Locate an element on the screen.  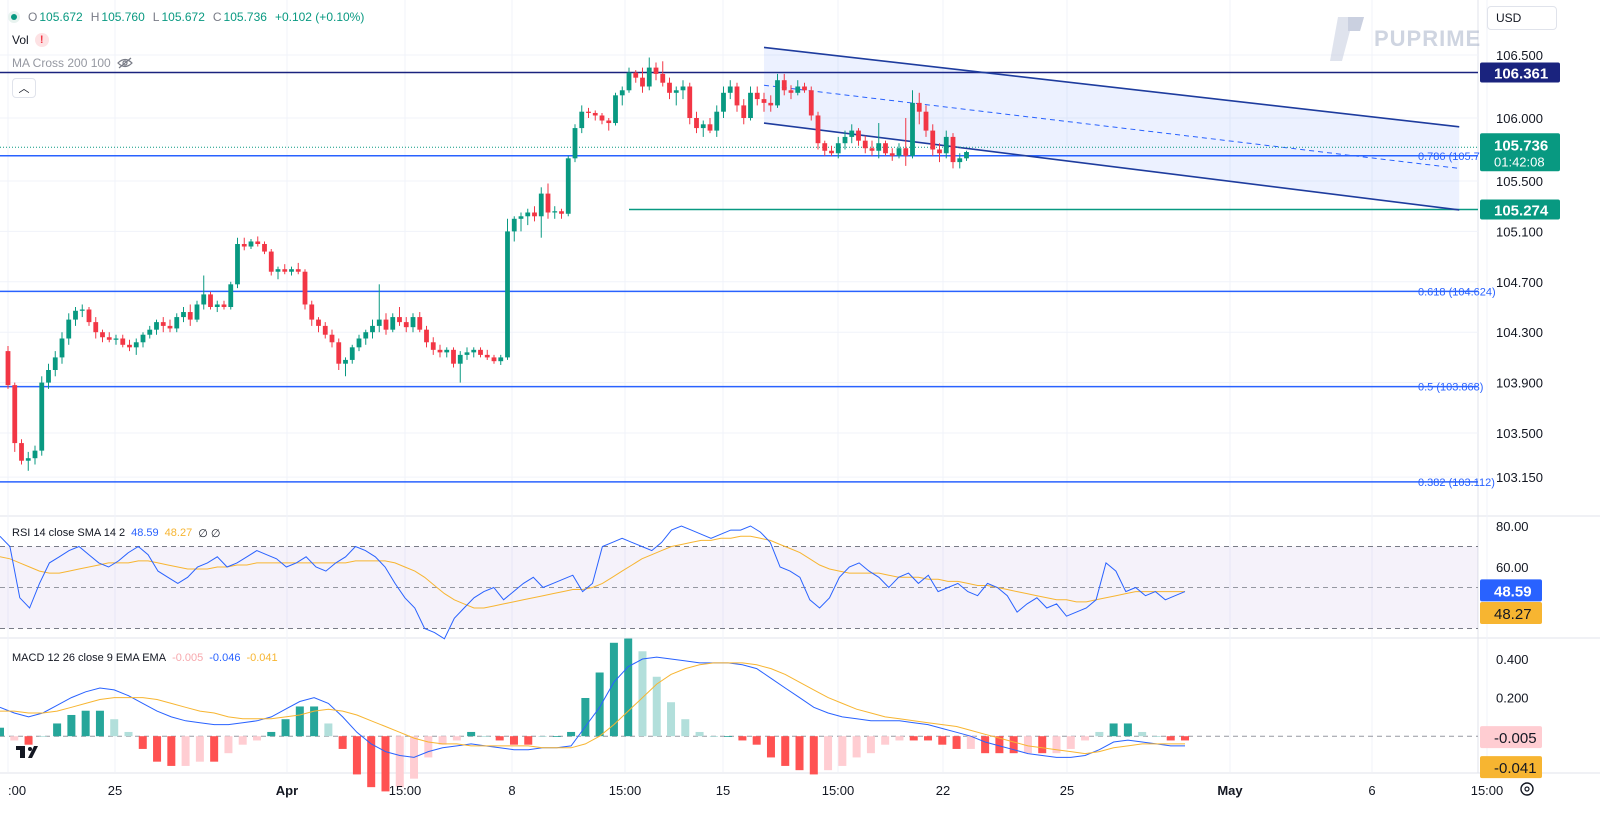
ma-cross-legend: MA Cross 200 100 is located at coordinates (72, 63).